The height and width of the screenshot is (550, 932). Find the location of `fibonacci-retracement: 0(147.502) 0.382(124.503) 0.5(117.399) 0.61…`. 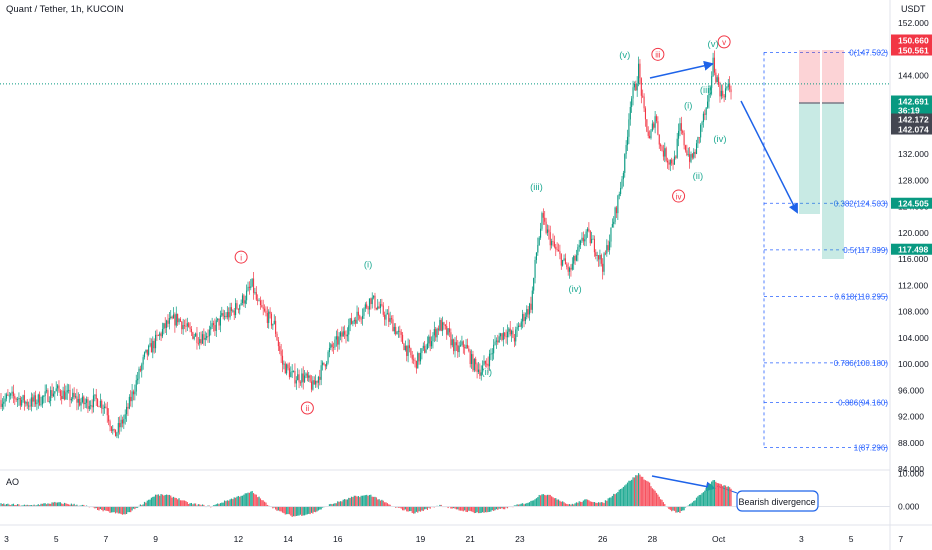

fibonacci-retracement: 0(147.502) 0.382(124.503) 0.5(117.399) 0.61… is located at coordinates (826, 250).